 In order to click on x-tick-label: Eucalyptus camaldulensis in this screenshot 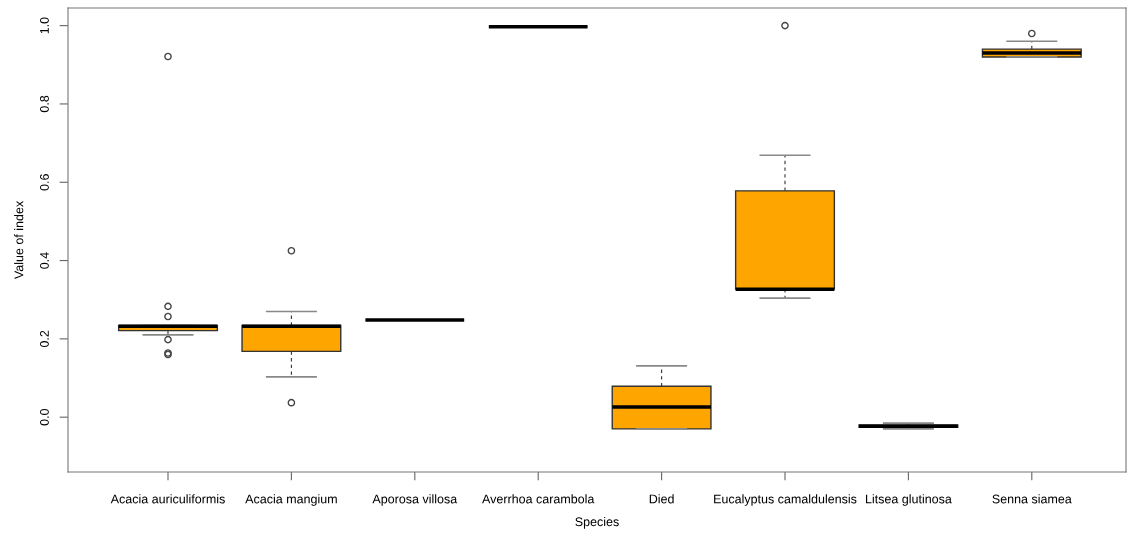, I will do `click(785, 500)`.